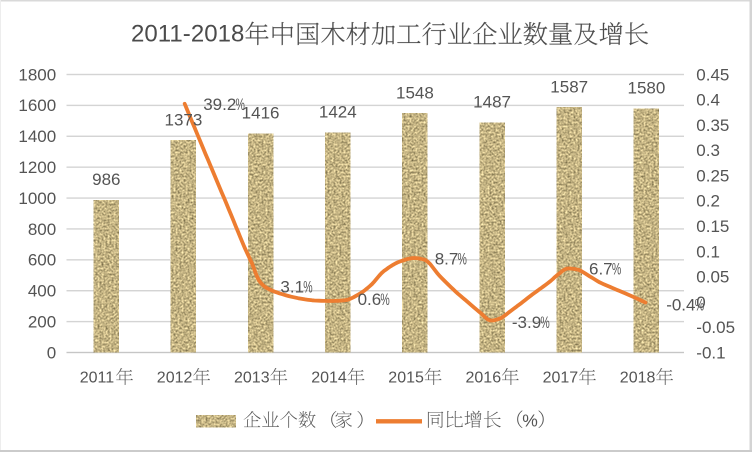  I want to click on svg-text: -0.05, so click(715, 327).